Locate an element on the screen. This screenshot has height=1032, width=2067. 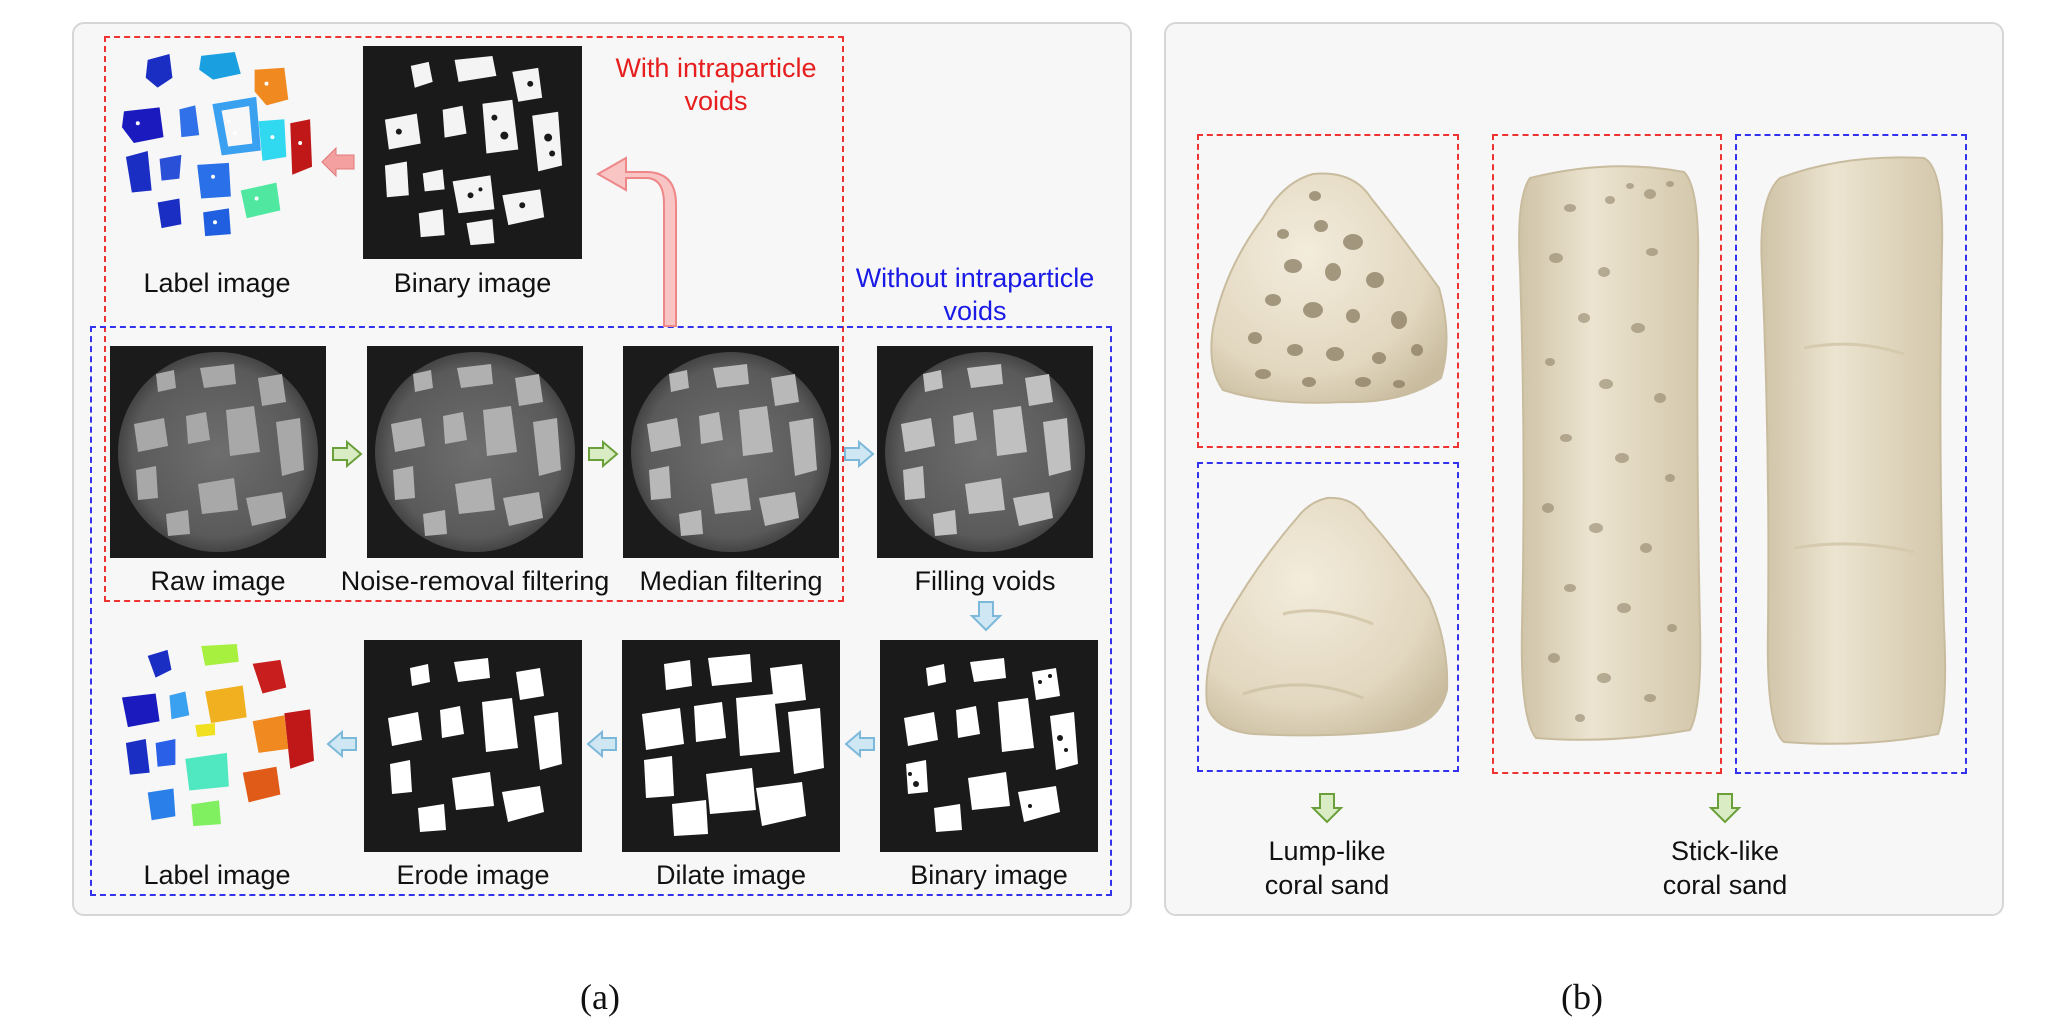
green-down-arrow-stick is located at coordinates (1725, 808).